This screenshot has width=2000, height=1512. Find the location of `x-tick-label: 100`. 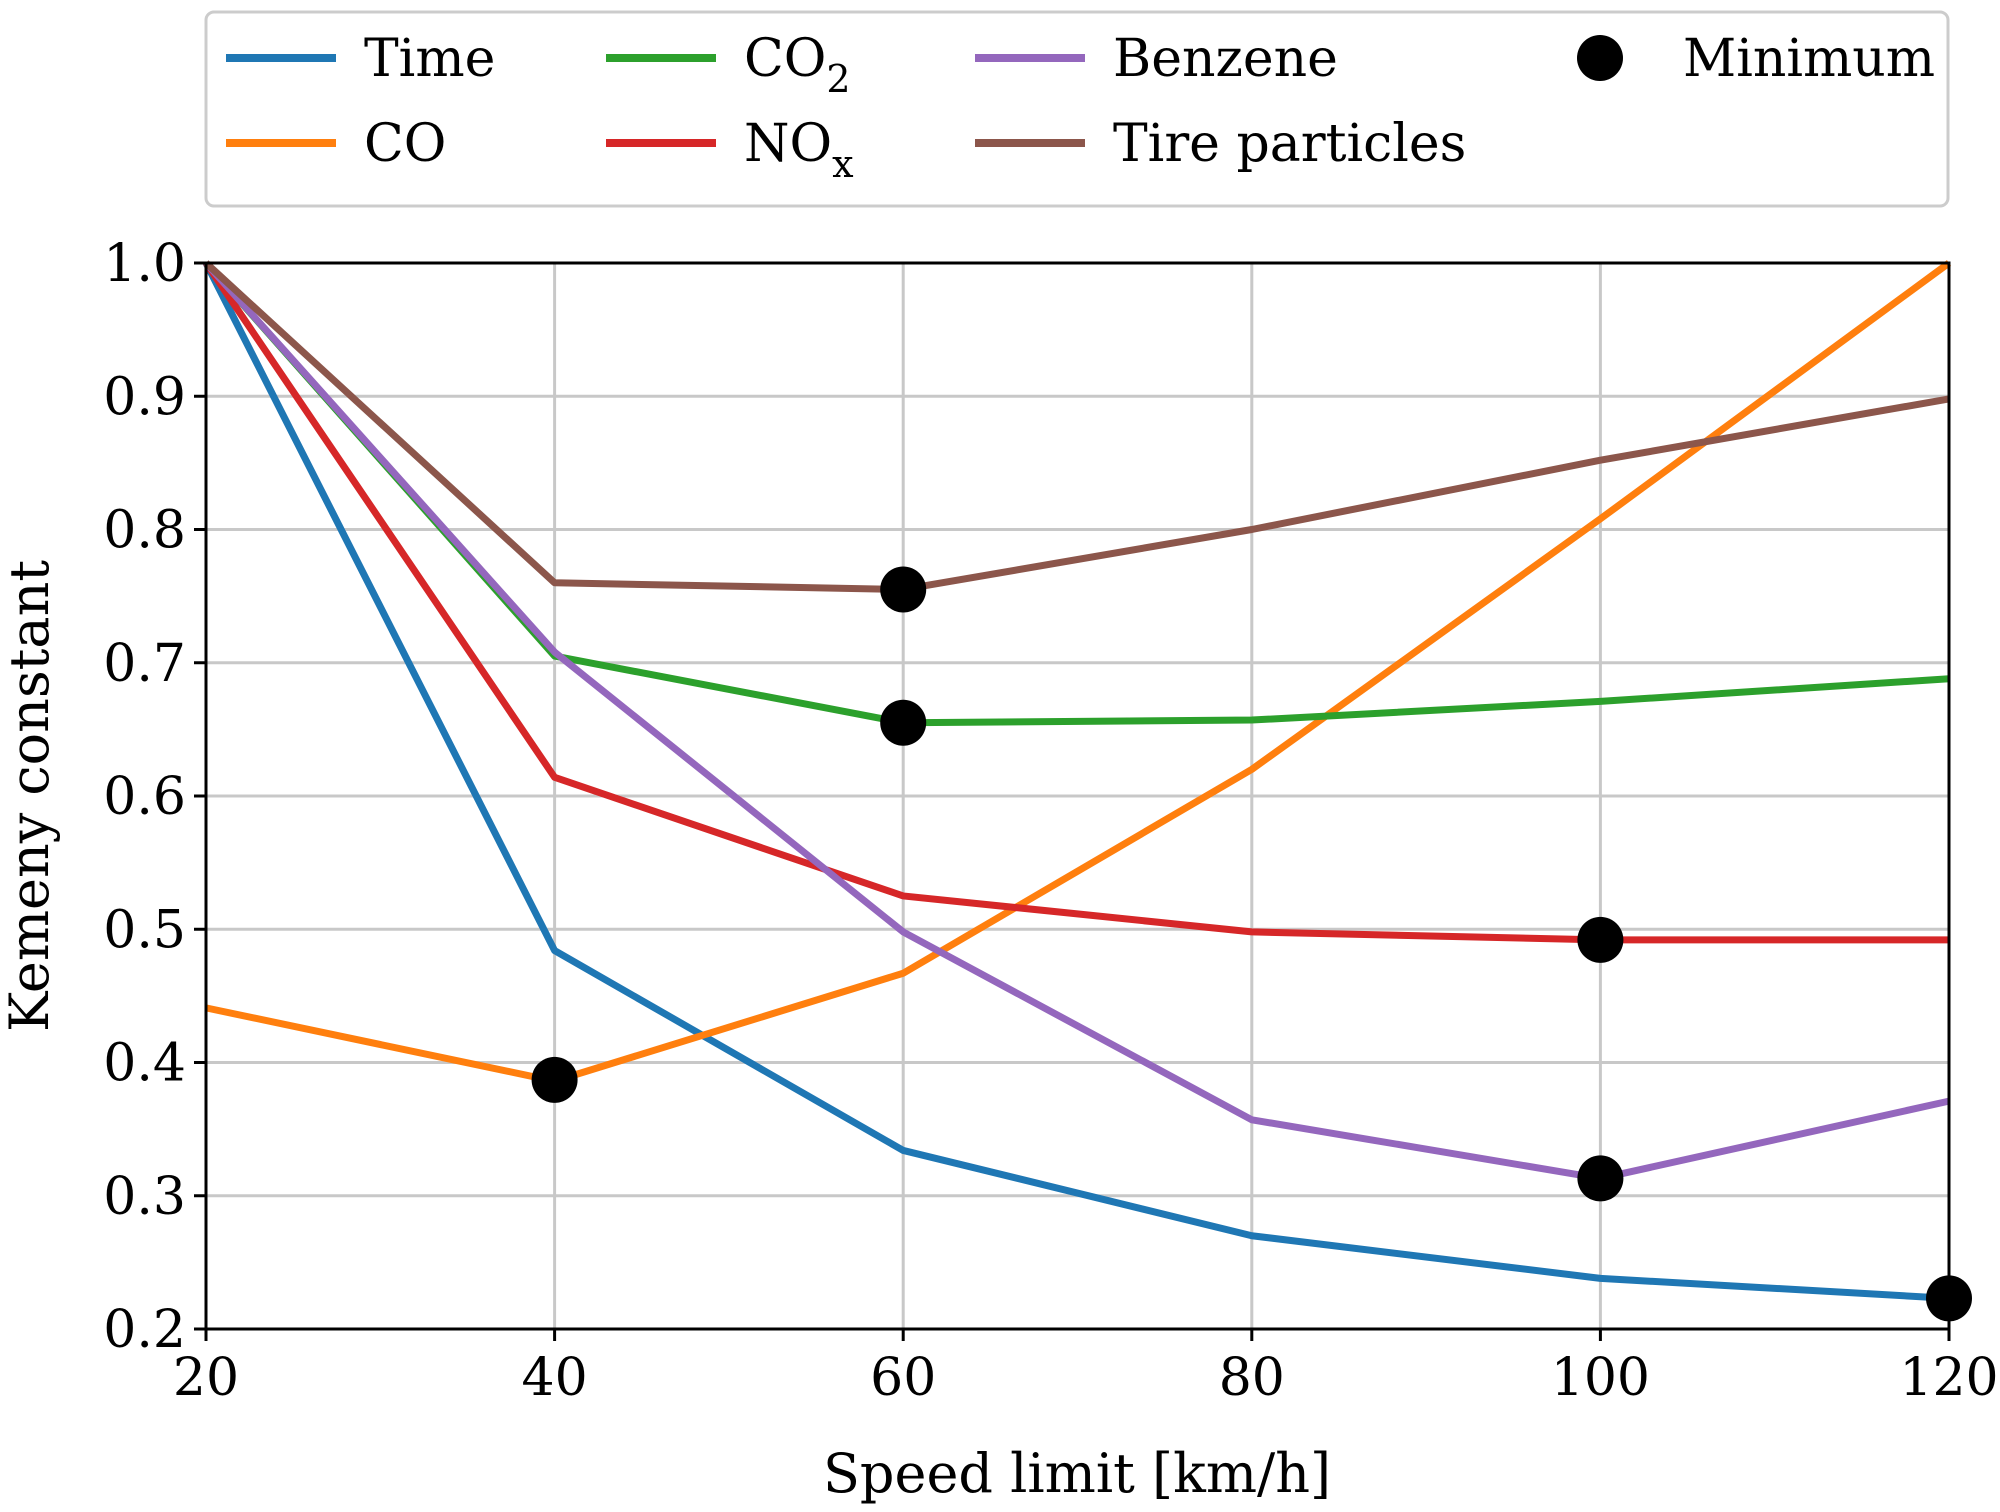

x-tick-label: 100 is located at coordinates (1600, 1378).